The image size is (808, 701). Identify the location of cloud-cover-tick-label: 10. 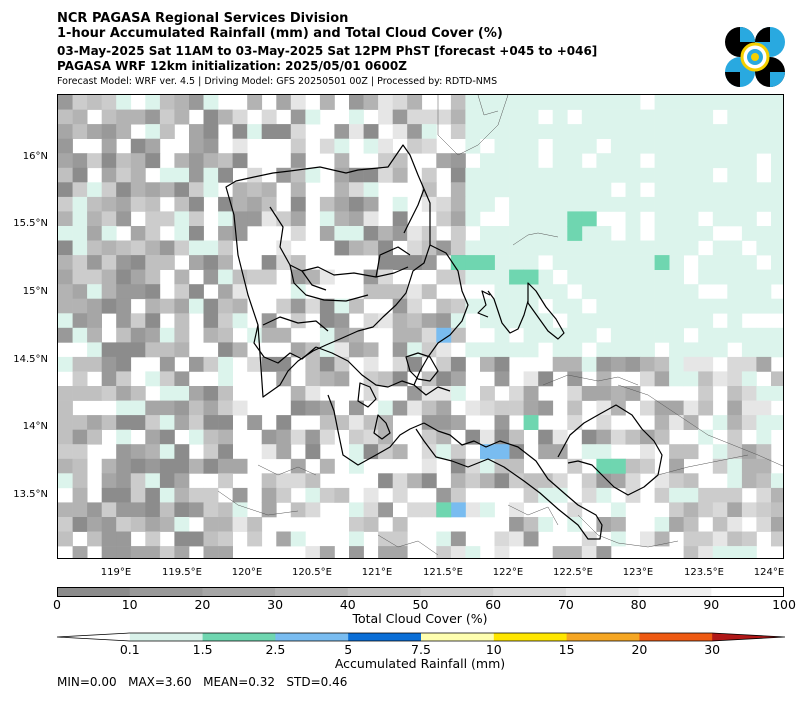
(129, 604).